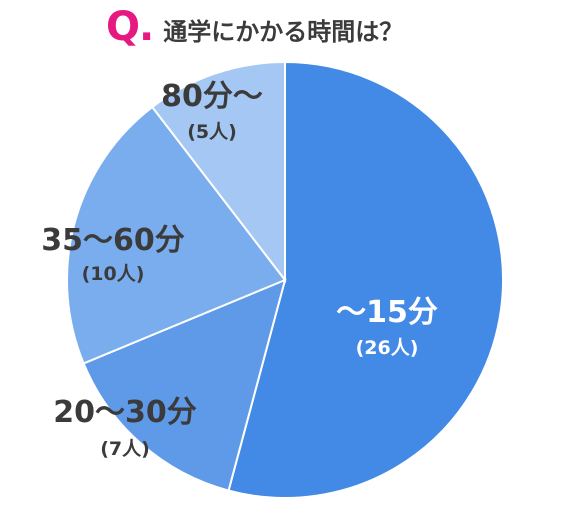  I want to click on slice-label-1: 〜15分, so click(387, 312).